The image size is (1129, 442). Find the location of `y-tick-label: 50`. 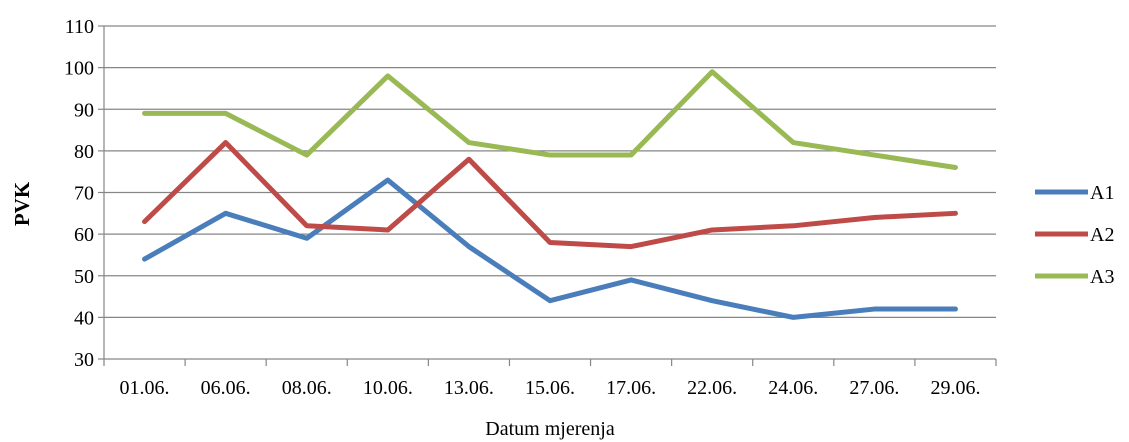

y-tick-label: 50 is located at coordinates (84, 277).